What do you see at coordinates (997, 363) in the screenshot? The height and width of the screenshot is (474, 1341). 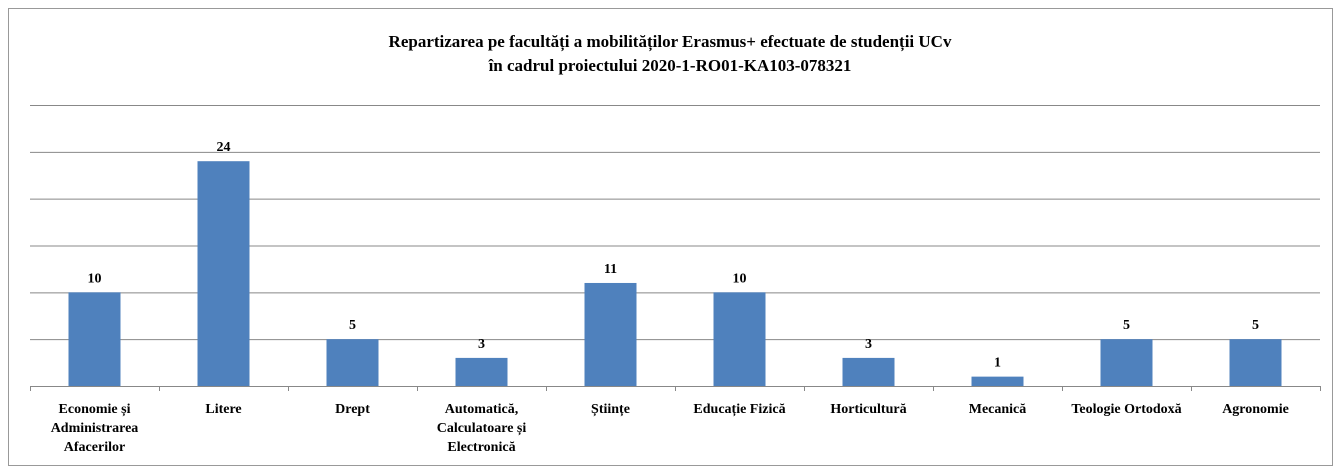 I see `value-label: 1` at bounding box center [997, 363].